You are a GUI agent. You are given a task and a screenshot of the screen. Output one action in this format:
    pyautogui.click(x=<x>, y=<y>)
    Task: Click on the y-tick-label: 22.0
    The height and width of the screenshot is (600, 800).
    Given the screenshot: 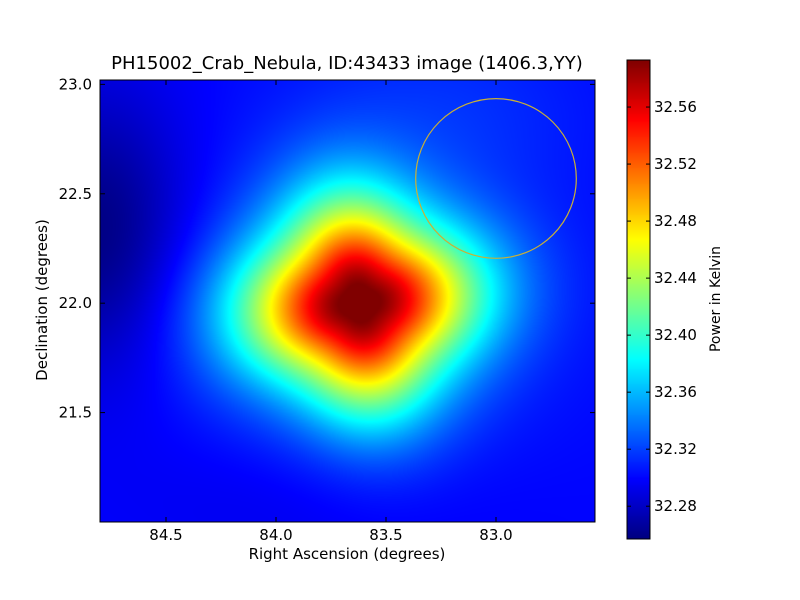 What is the action you would take?
    pyautogui.click(x=75, y=303)
    